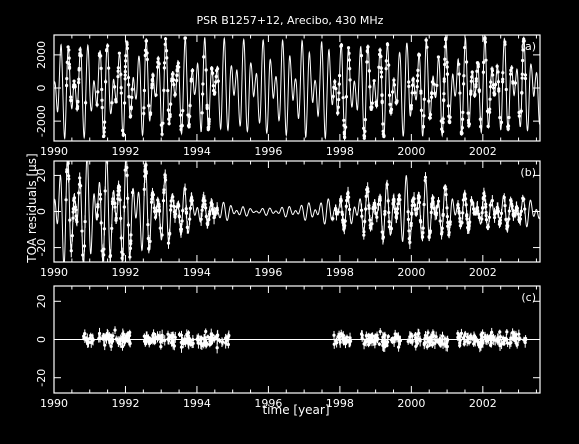 This screenshot has width=579, height=444. Describe the element at coordinates (340, 151) in the screenshot. I see `x-tick-label: 1998` at that location.